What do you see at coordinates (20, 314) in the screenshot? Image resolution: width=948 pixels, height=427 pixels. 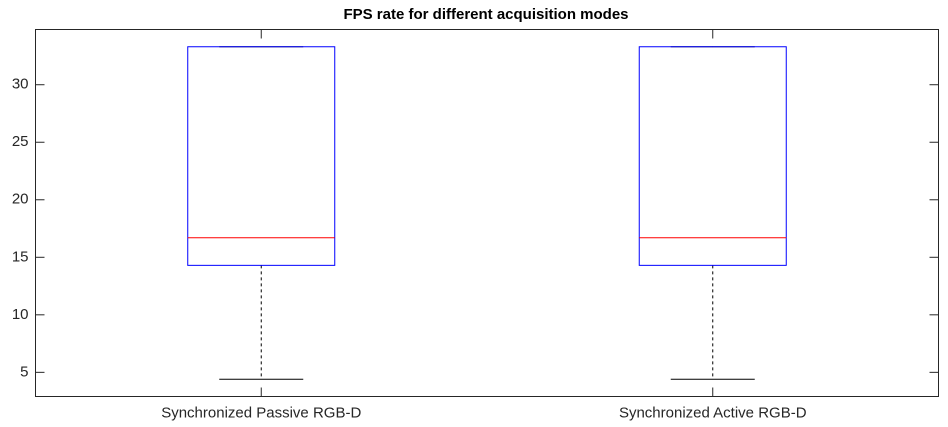 I see `y-tick-label: 10` at bounding box center [20, 314].